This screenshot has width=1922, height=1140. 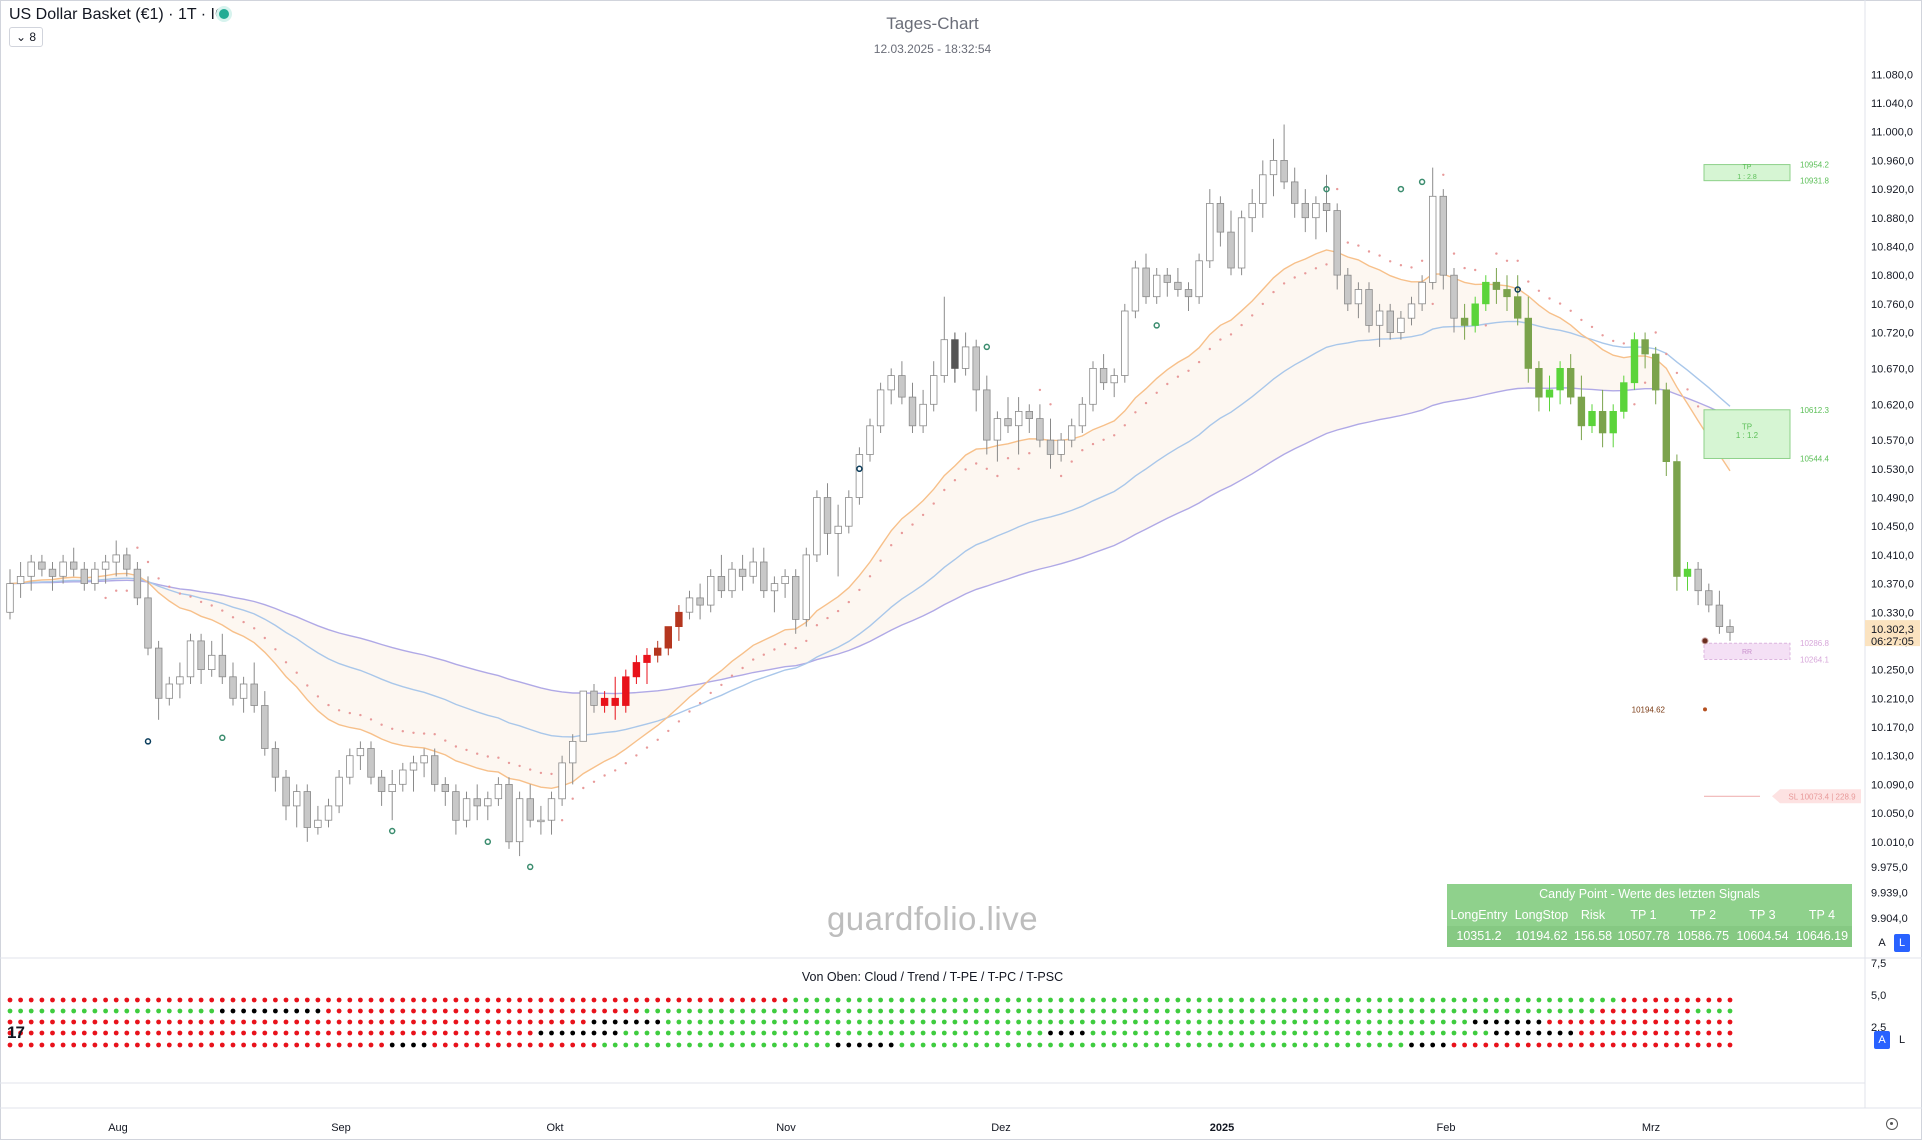 What do you see at coordinates (1902, 943) in the screenshot?
I see `log-scale-button: L` at bounding box center [1902, 943].